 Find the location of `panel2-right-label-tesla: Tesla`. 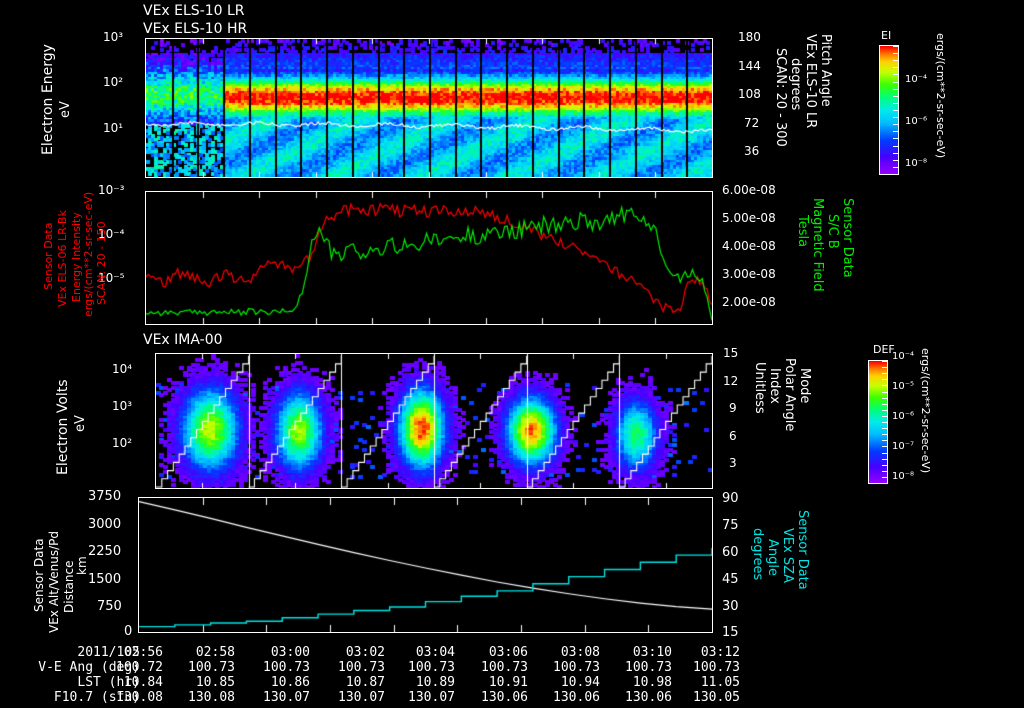

panel2-right-label-tesla: Tesla is located at coordinates (802, 231).